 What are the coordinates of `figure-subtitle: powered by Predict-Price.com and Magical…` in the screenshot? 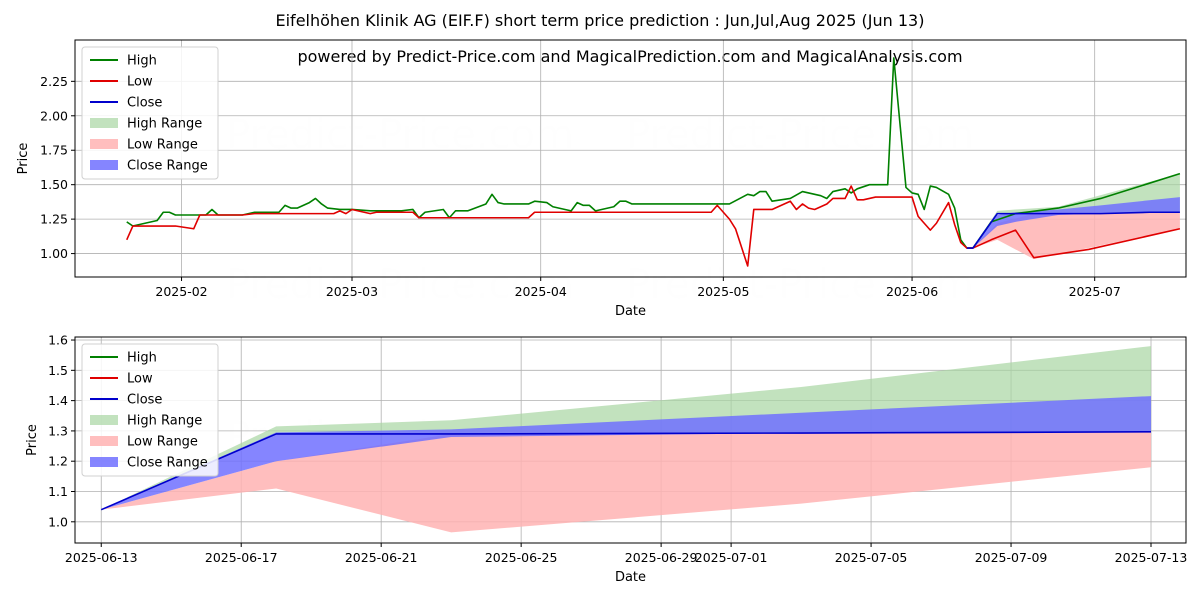 It's located at (629, 56).